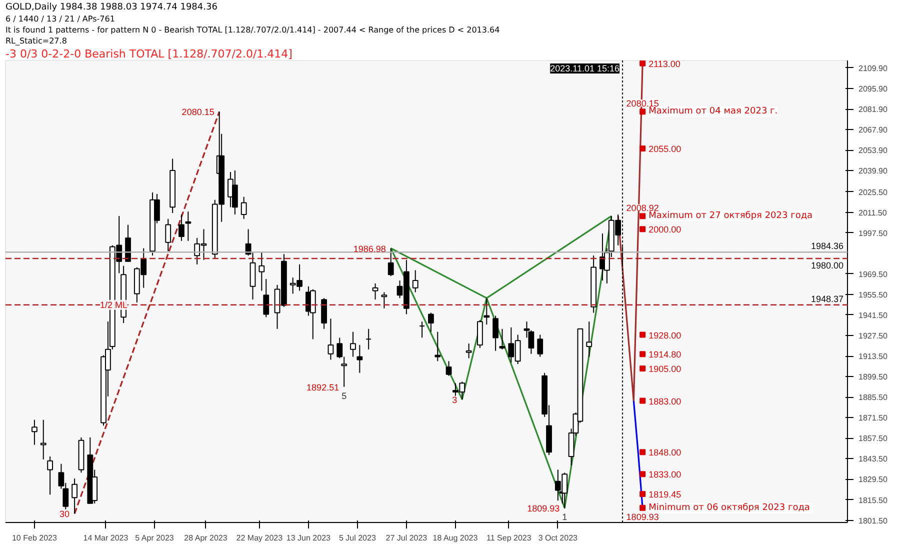 Image resolution: width=900 pixels, height=553 pixels. What do you see at coordinates (873, 295) in the screenshot?
I see `y-tick-label: 1955.50` at bounding box center [873, 295].